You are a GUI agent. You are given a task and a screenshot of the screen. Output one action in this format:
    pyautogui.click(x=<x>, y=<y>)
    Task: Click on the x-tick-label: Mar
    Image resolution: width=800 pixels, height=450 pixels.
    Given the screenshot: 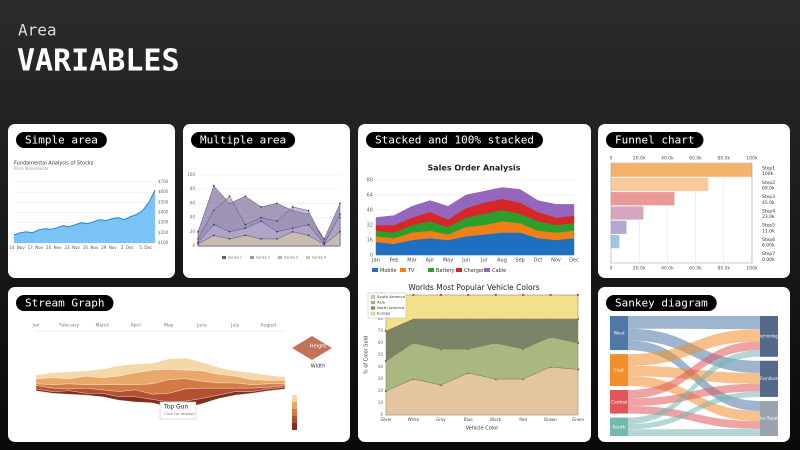 What is the action you would take?
    pyautogui.click(x=412, y=261)
    